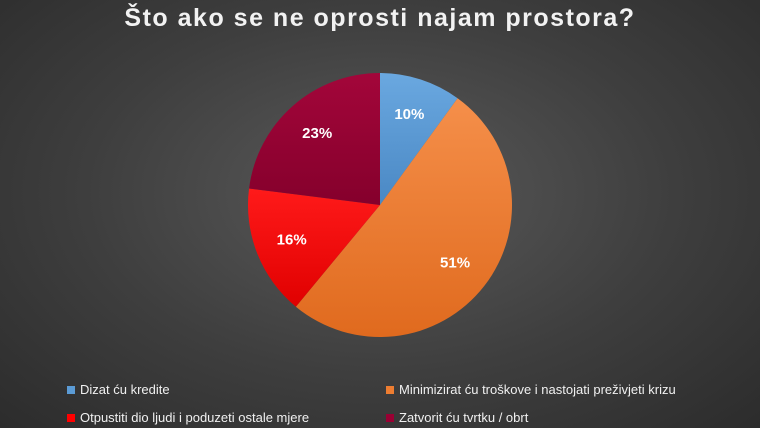  Describe the element at coordinates (409, 114) in the screenshot. I see `slice-data-label: 10%` at that location.